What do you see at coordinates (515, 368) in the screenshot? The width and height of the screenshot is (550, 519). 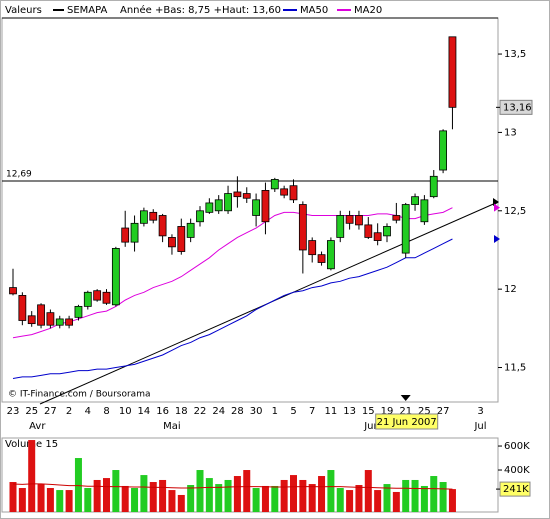 I see `y-tick-label: 11,5` at bounding box center [515, 368].